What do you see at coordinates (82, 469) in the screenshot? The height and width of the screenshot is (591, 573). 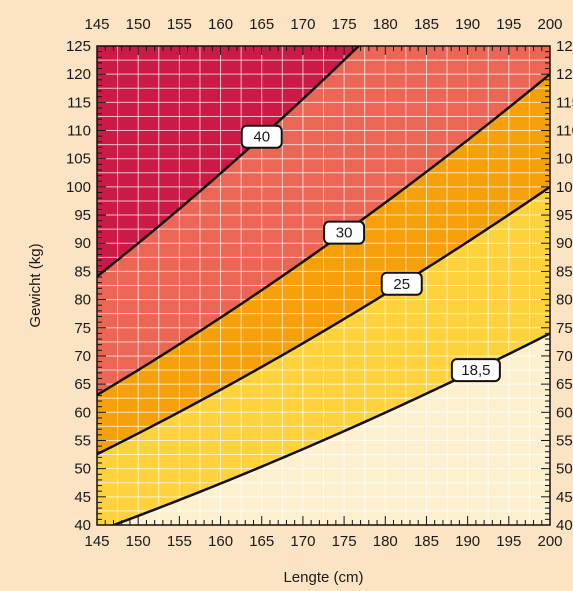 I see `y-tick-label: 50` at bounding box center [82, 469].